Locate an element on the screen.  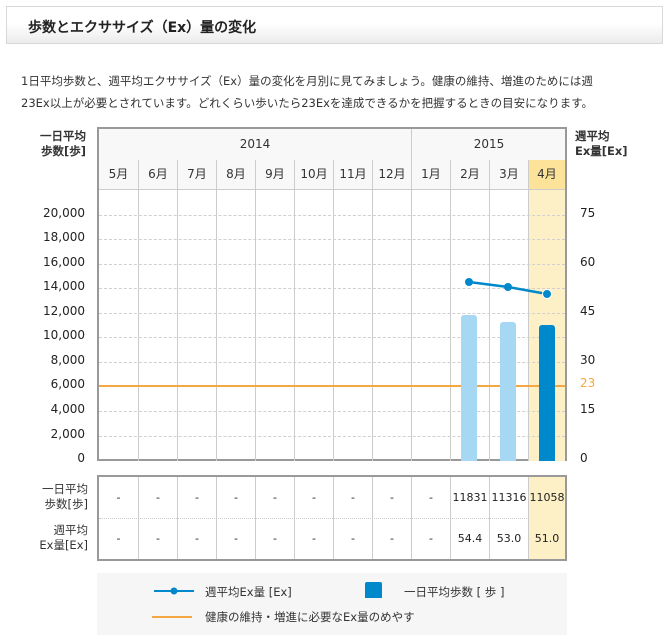
right-axis-title: 週平均 Ex量[Ex] is located at coordinates (610, 144).